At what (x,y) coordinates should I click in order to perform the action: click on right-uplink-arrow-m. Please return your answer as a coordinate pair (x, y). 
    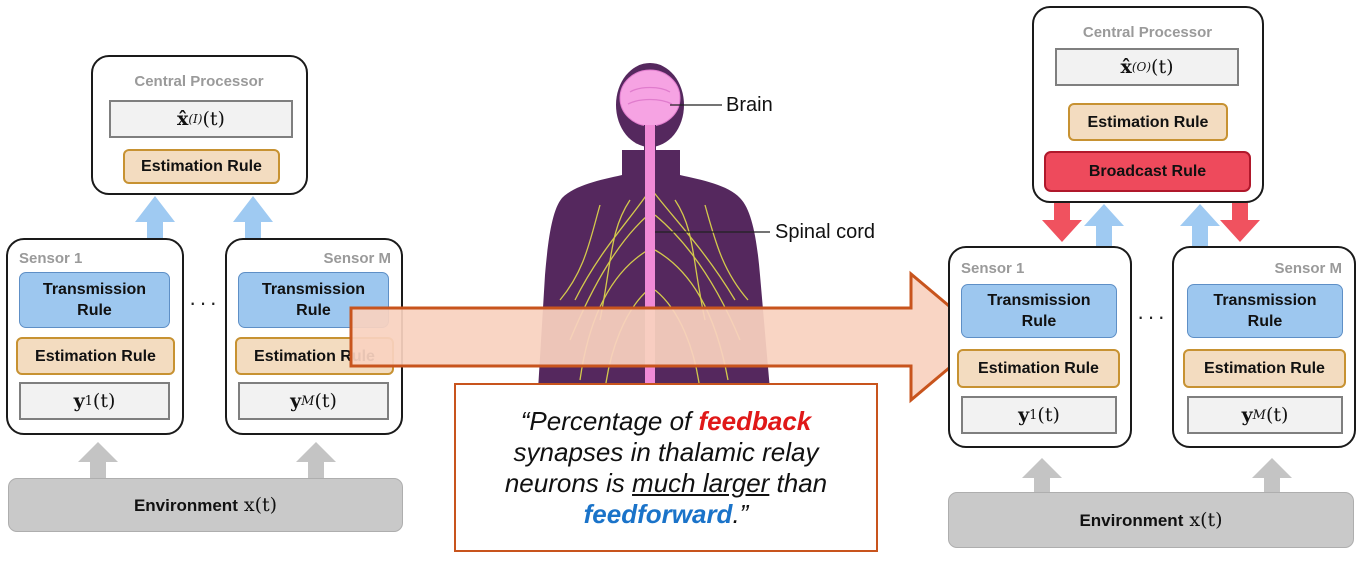
    Looking at the image, I should click on (1200, 243).